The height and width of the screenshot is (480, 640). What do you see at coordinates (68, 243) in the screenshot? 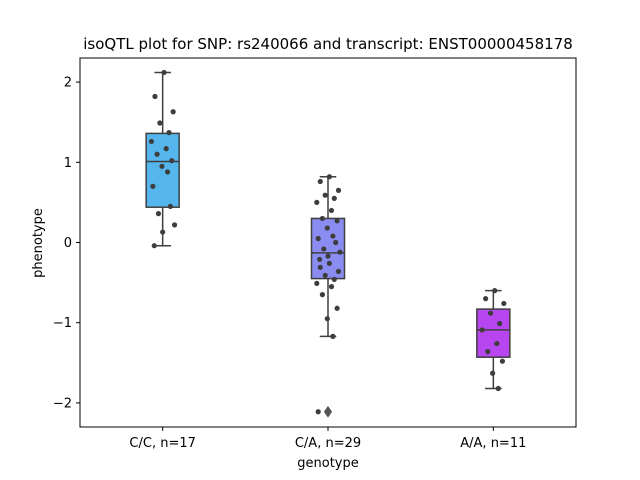
I see `y-tick-label: 0` at bounding box center [68, 243].